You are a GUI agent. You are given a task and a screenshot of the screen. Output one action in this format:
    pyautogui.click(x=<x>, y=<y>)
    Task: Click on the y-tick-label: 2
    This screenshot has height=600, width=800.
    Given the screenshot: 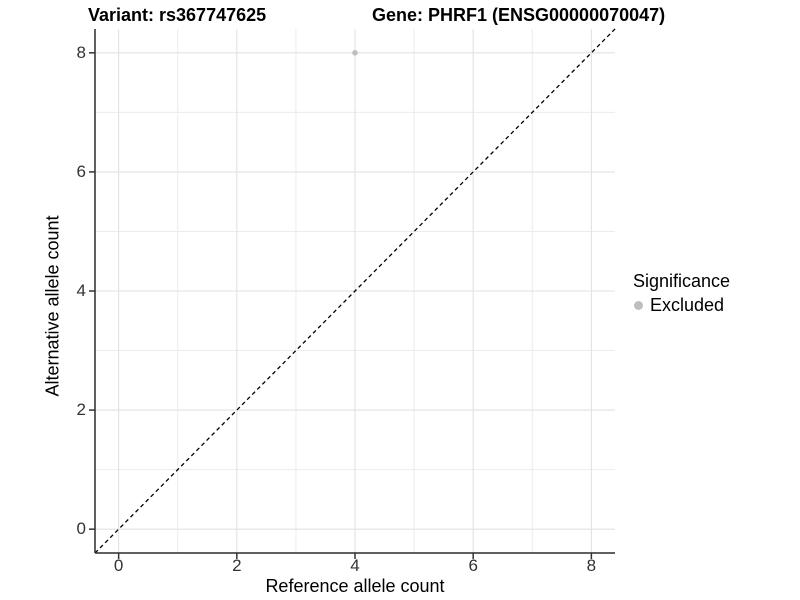 What is the action you would take?
    pyautogui.click(x=81, y=410)
    